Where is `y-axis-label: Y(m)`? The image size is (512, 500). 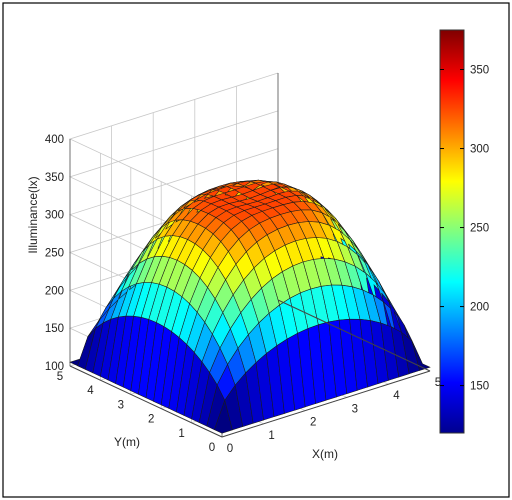
y-axis-label: Y(m) is located at coordinates (127, 442).